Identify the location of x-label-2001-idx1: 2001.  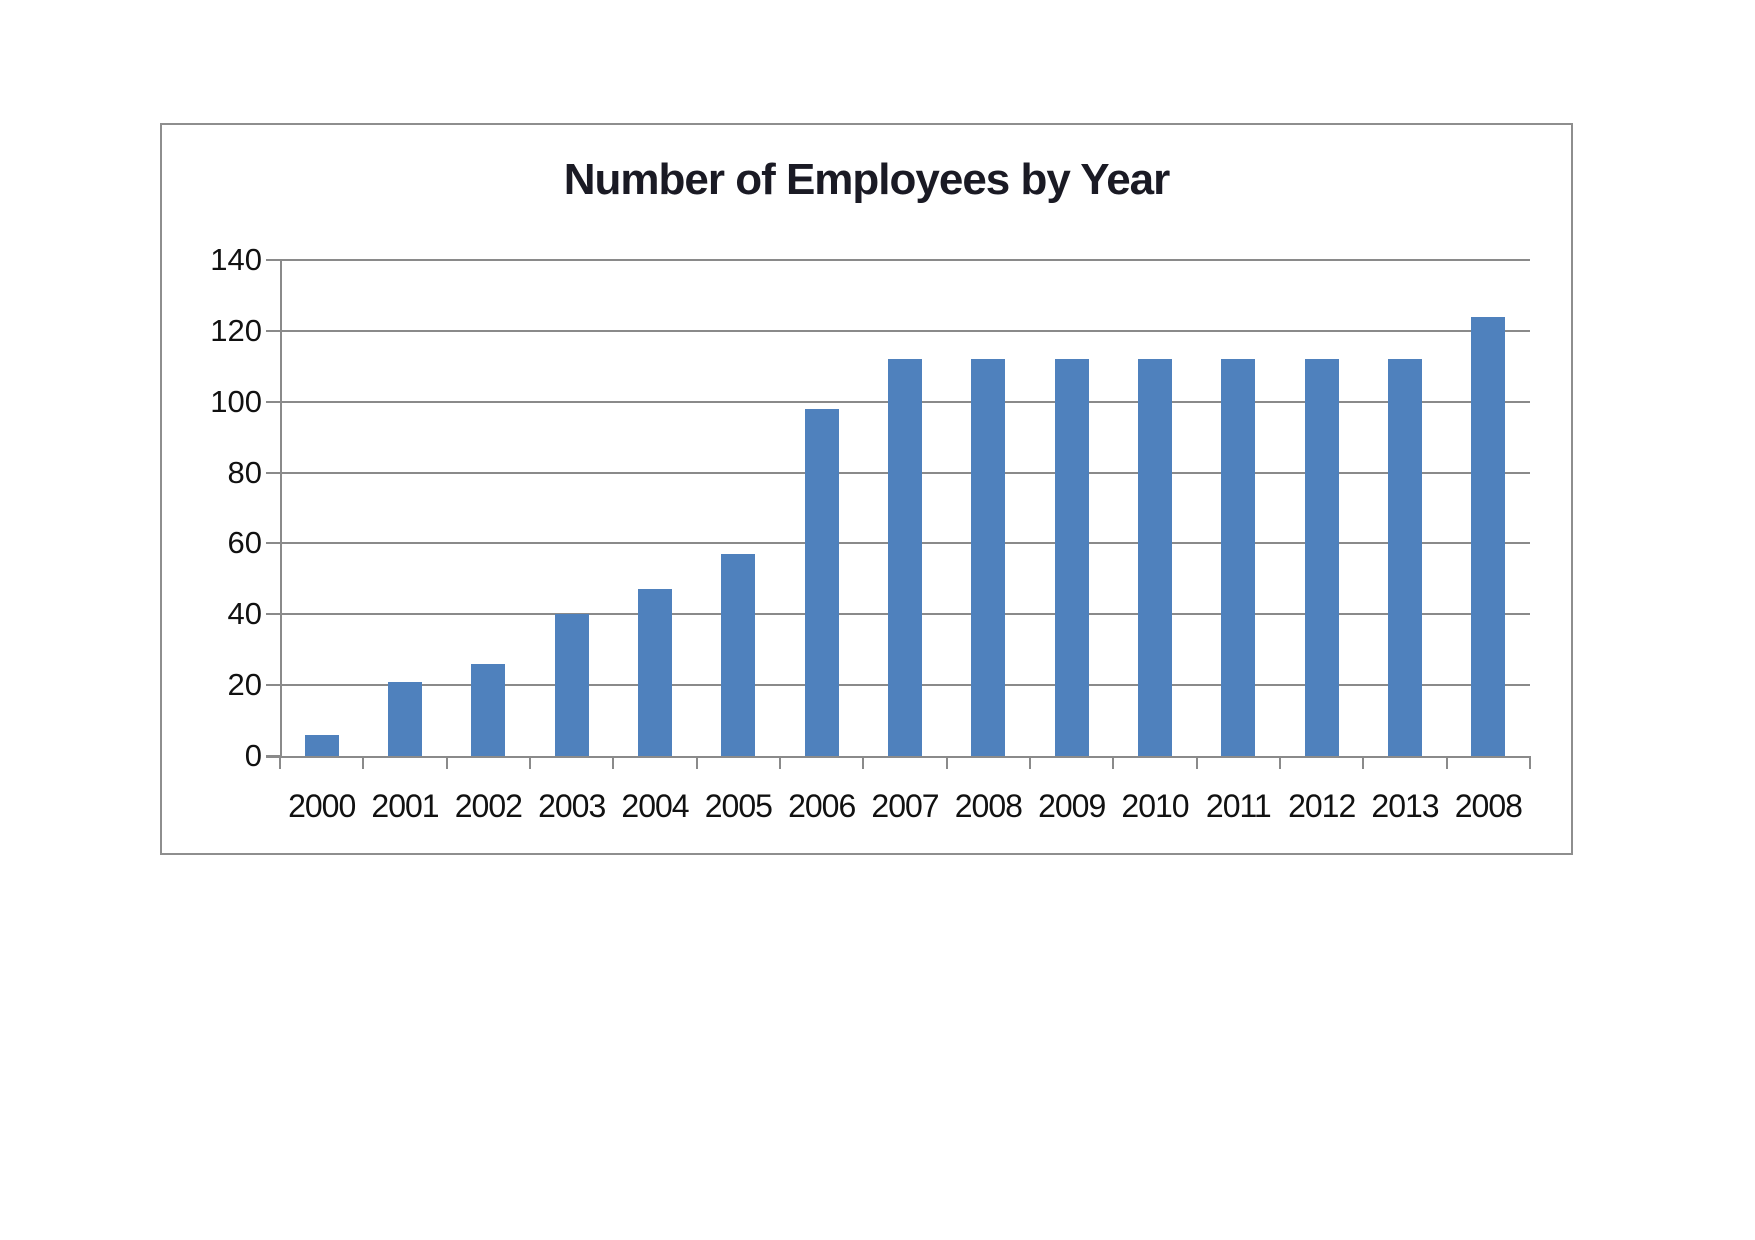
(405, 806).